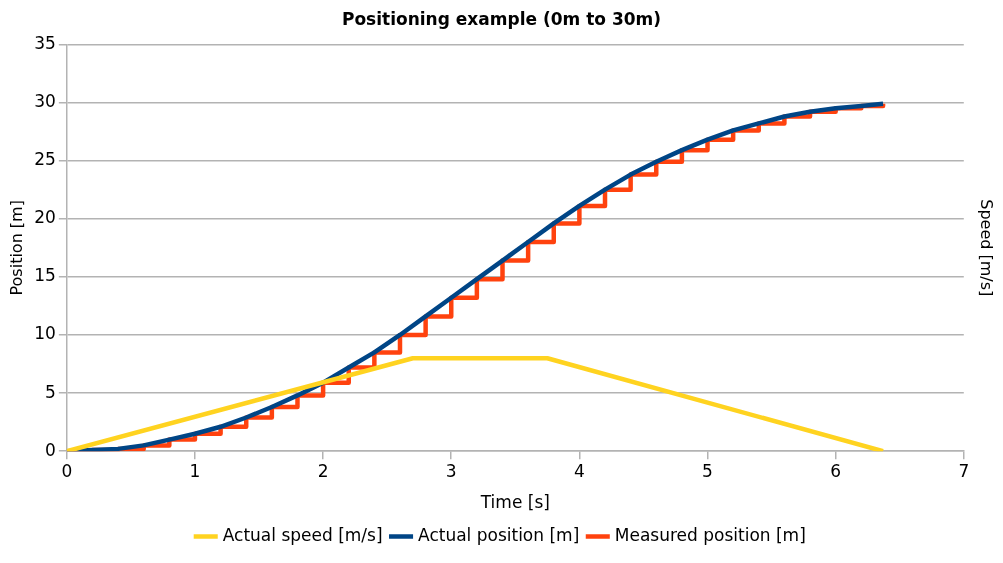 This screenshot has height=563, width=1003. Describe the element at coordinates (501, 18) in the screenshot. I see `chart-title: Positioning example (0m to 30m)` at that location.